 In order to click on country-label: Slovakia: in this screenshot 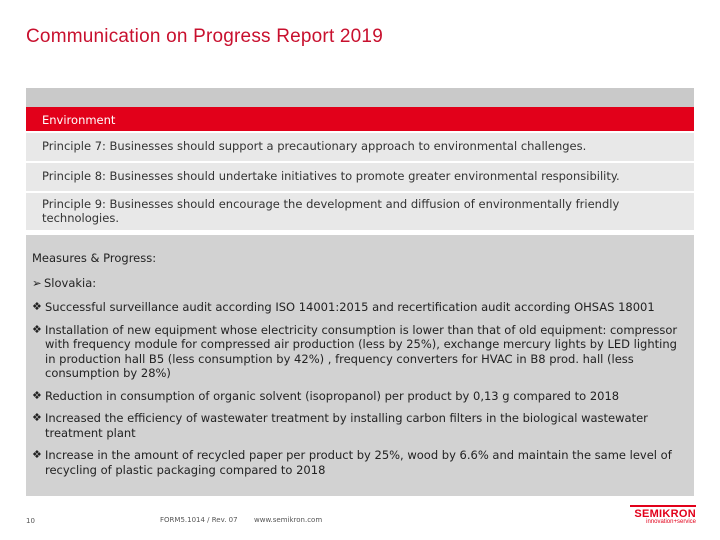, I will do `click(70, 282)`.